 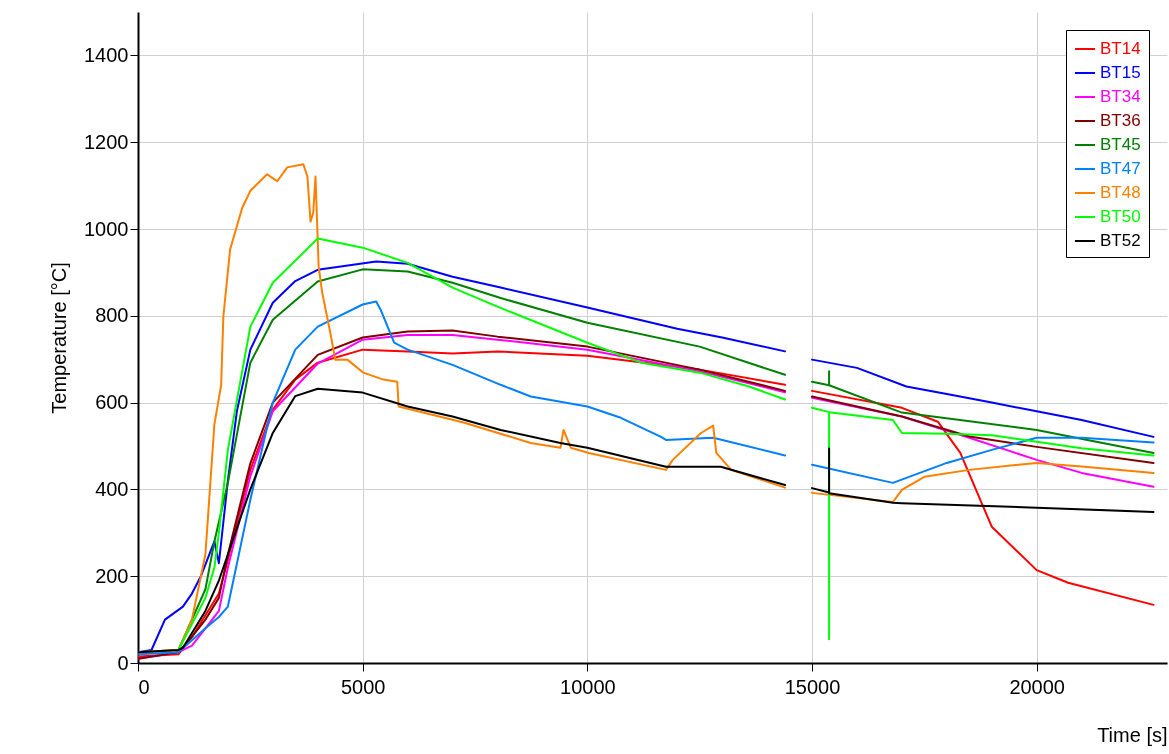 I want to click on legend-label: BT48, so click(x=1120, y=192).